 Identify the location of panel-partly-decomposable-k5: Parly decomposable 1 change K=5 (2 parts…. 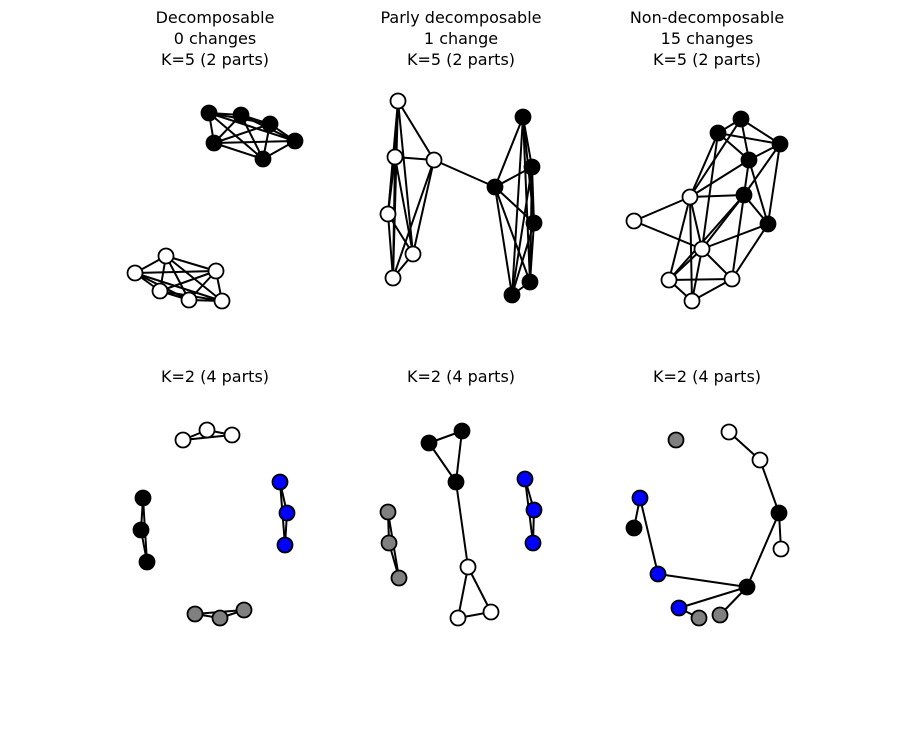
(461, 156).